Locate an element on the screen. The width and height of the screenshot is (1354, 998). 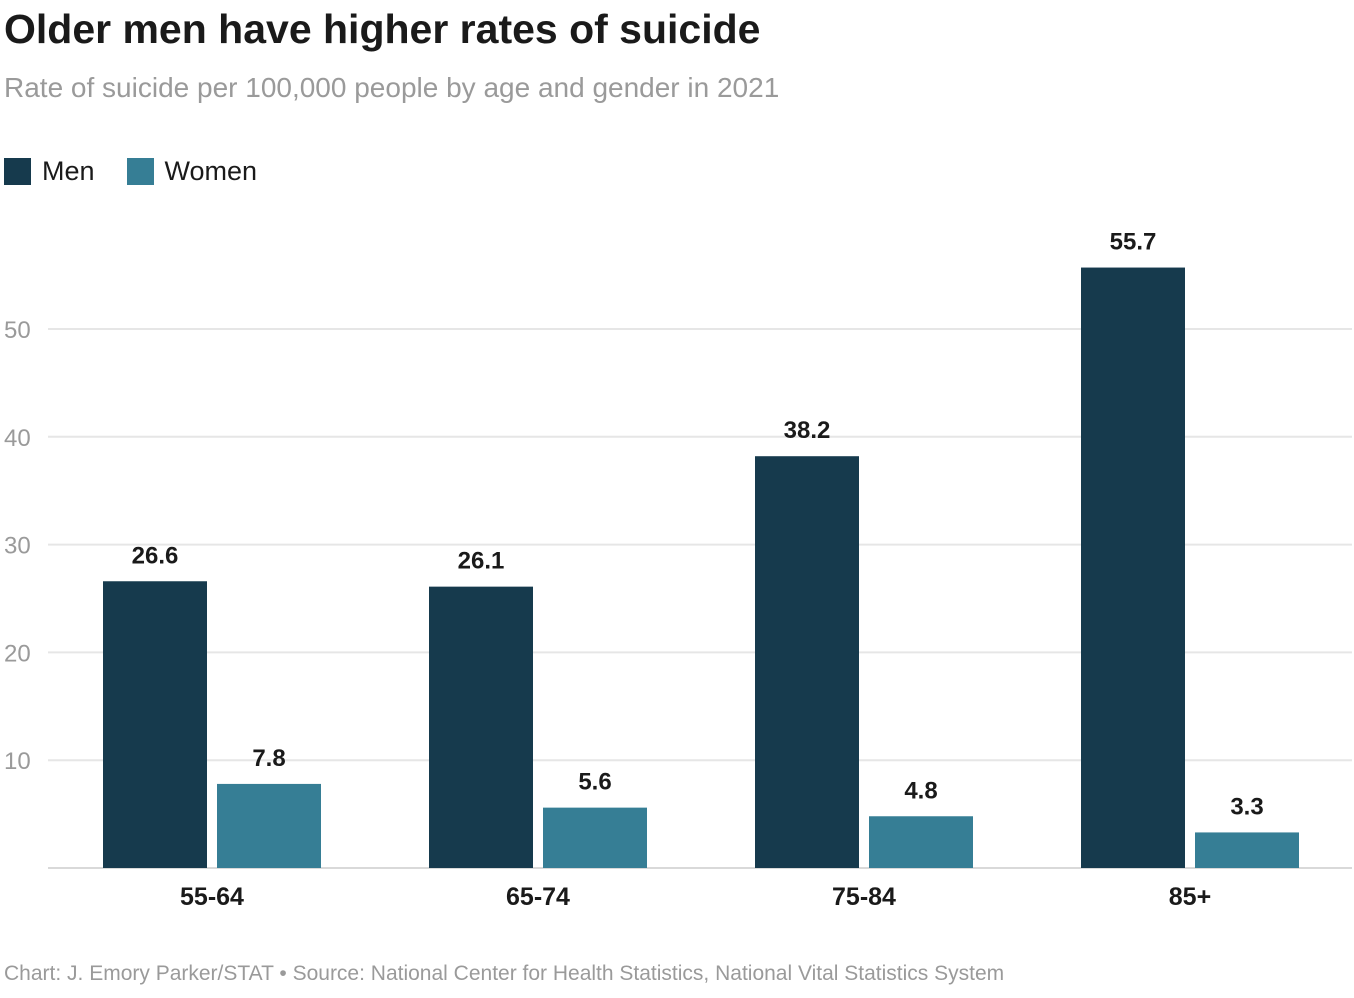
x-tick-label: 85+ is located at coordinates (1190, 897).